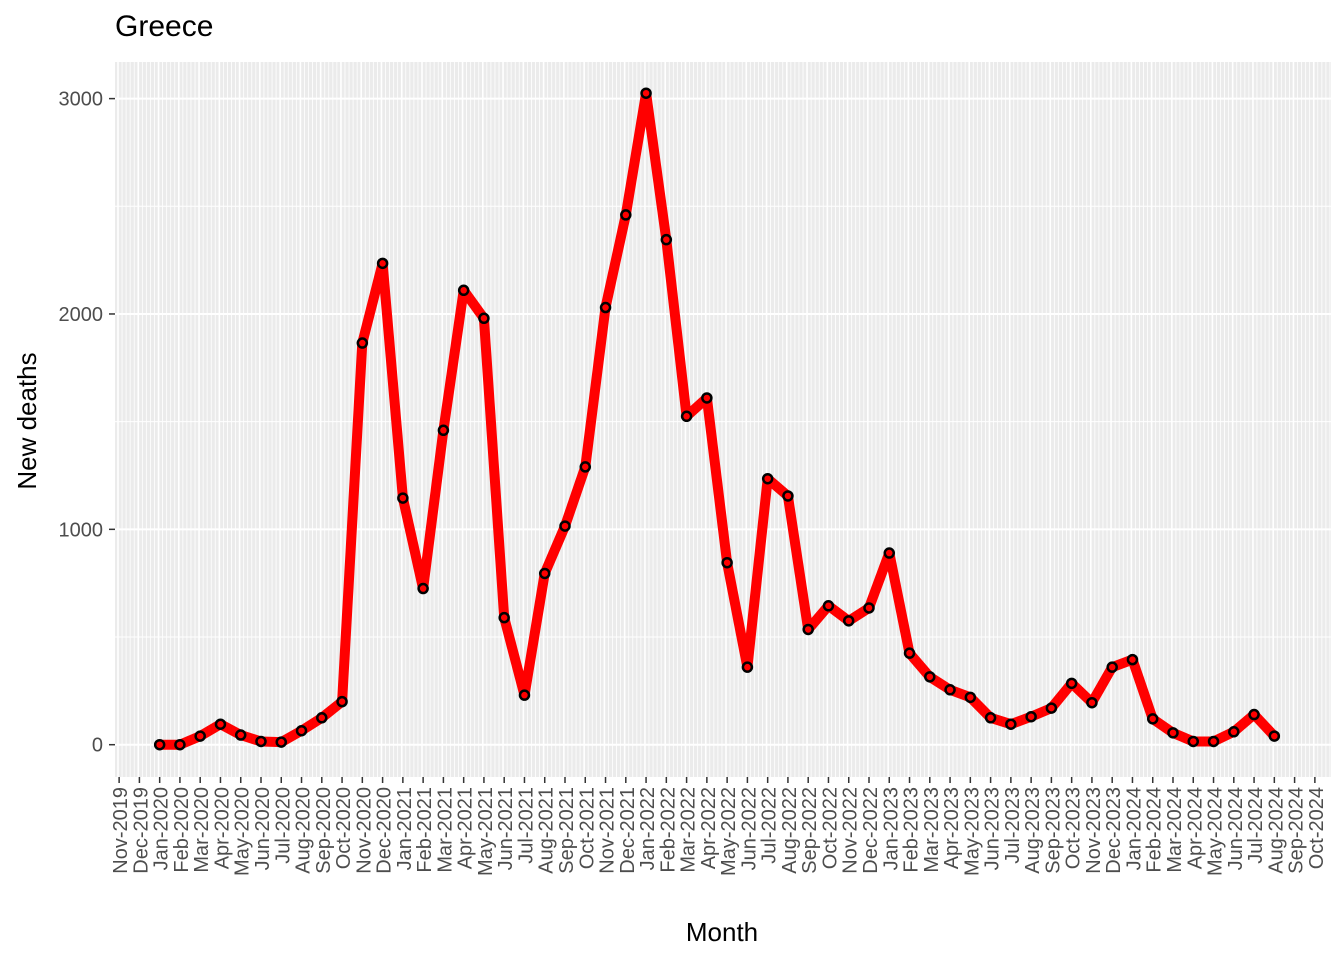 The width and height of the screenshot is (1344, 960). Describe the element at coordinates (466, 828) in the screenshot. I see `x-tick-label: Apr-2021` at that location.